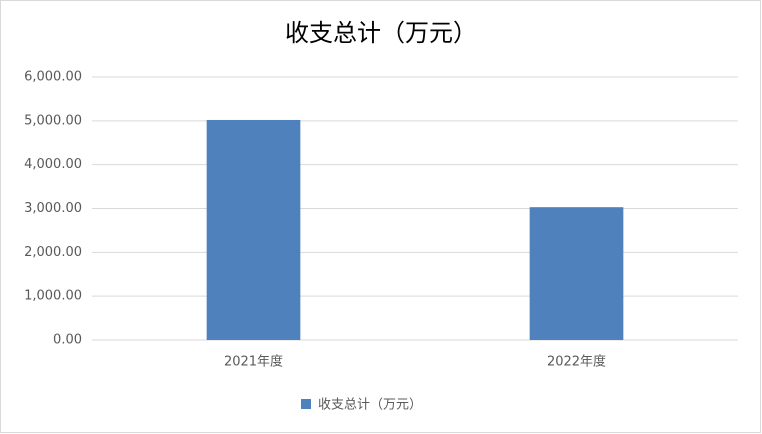  What do you see at coordinates (253, 362) in the screenshot?
I see `x-tick-label: 2021年度` at bounding box center [253, 362].